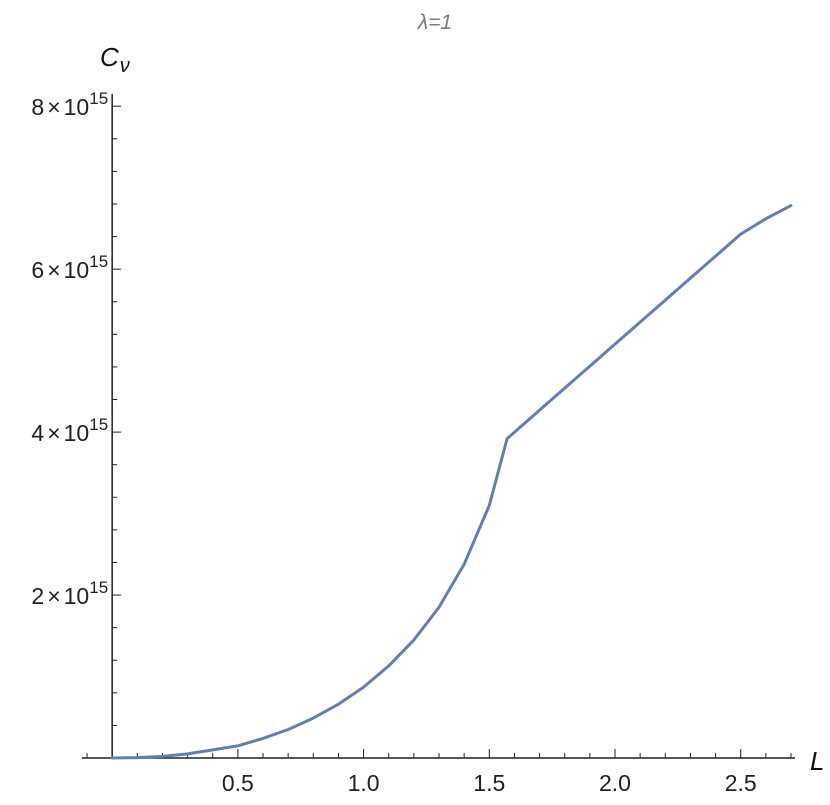 The height and width of the screenshot is (805, 830). What do you see at coordinates (489, 783) in the screenshot?
I see `x-tick-label: 1.5` at bounding box center [489, 783].